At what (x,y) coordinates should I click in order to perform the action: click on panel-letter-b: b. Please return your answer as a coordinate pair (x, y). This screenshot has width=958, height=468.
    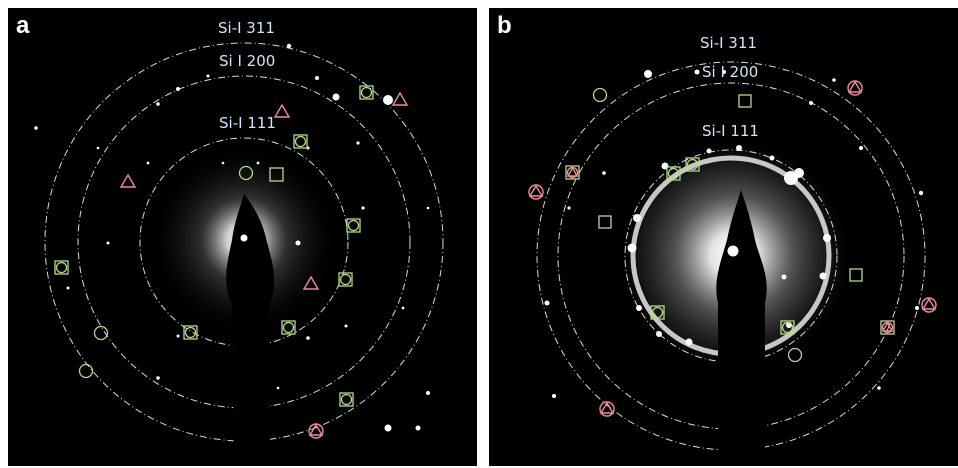
    Looking at the image, I should click on (504, 25).